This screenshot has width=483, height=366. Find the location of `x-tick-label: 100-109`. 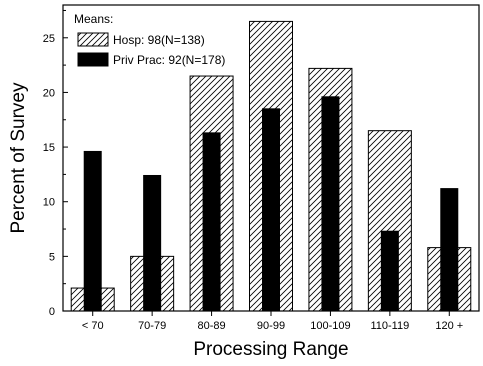

x-tick-label: 100-109 is located at coordinates (330, 326).